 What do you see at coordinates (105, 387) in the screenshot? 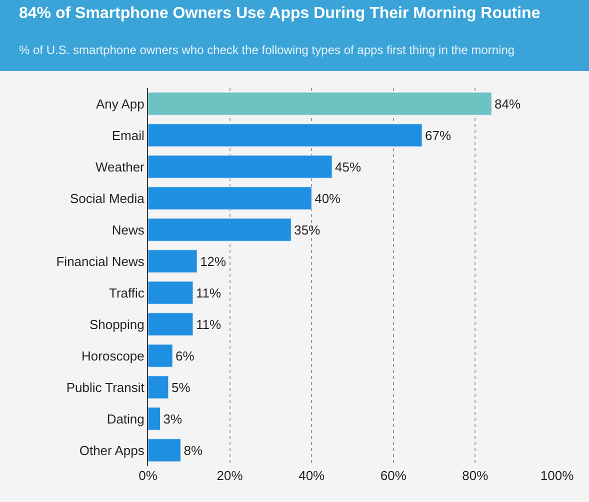
I see `y-tick-label: Public Transit` at bounding box center [105, 387].